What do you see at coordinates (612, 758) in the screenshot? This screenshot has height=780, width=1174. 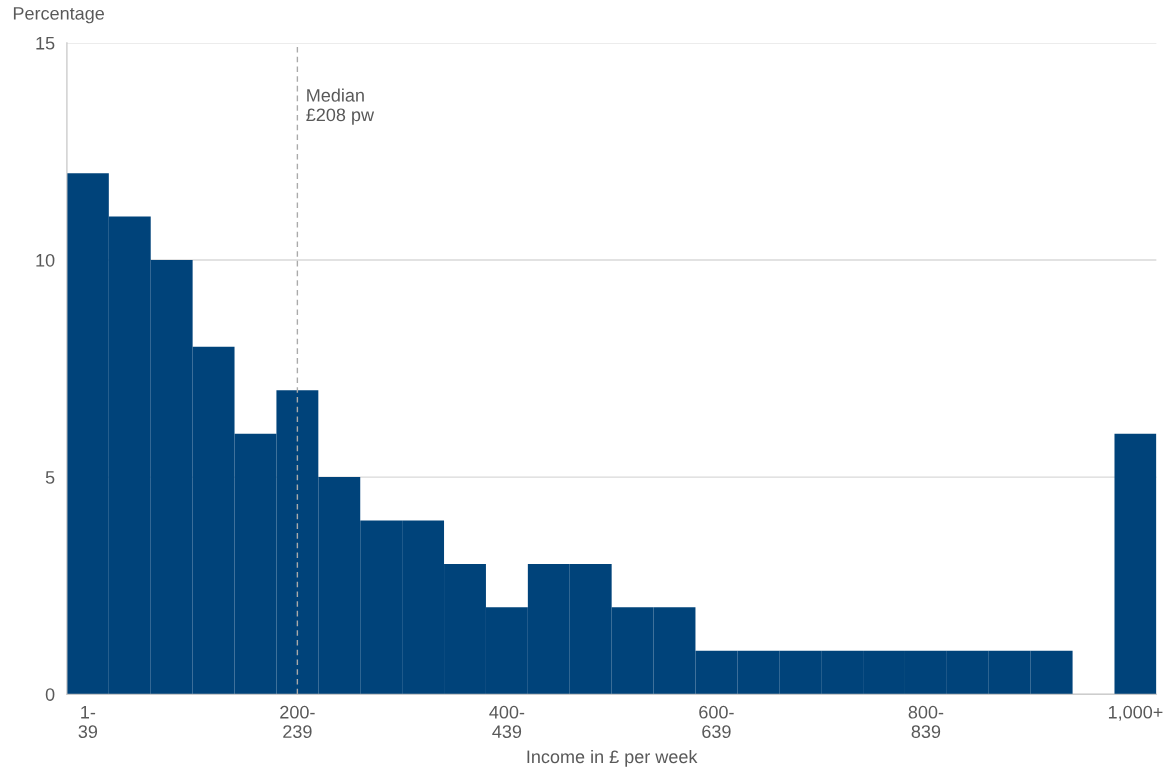 I see `x-axis-title: Income in £ per week` at bounding box center [612, 758].